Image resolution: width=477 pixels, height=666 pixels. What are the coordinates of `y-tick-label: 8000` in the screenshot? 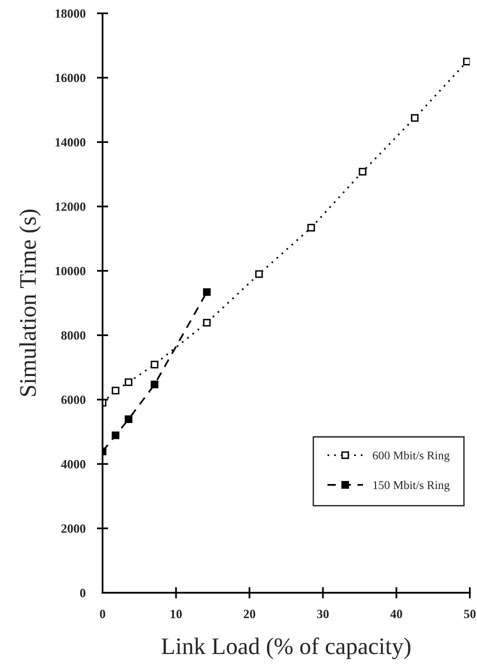 It's located at (73, 335).